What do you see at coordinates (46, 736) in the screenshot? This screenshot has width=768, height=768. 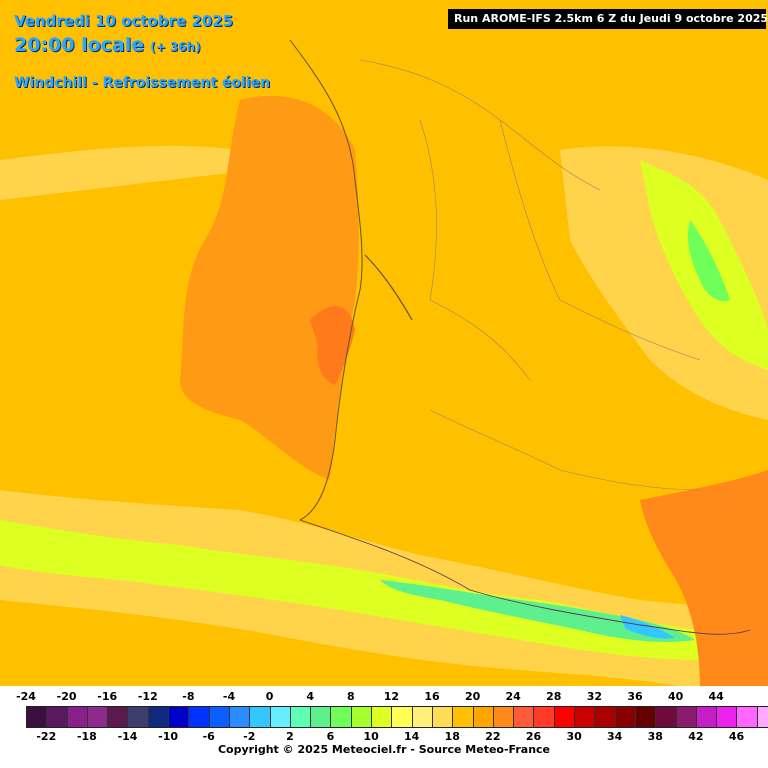 I see `scale-tick-bottom: -22` at bounding box center [46, 736].